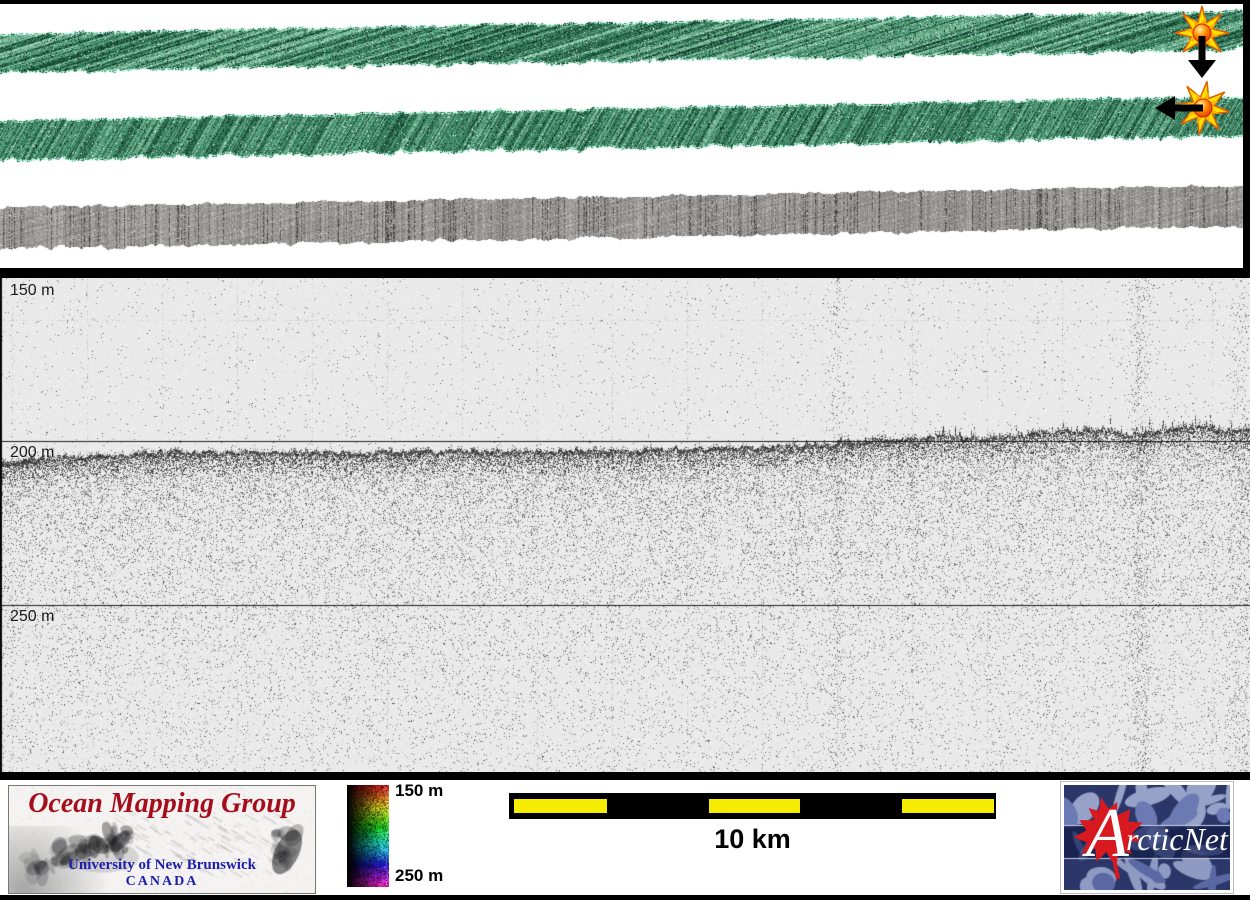 The width and height of the screenshot is (1250, 900). Describe the element at coordinates (162, 803) in the screenshot. I see `omg-logo-title: Ocean Mapping Group` at that location.